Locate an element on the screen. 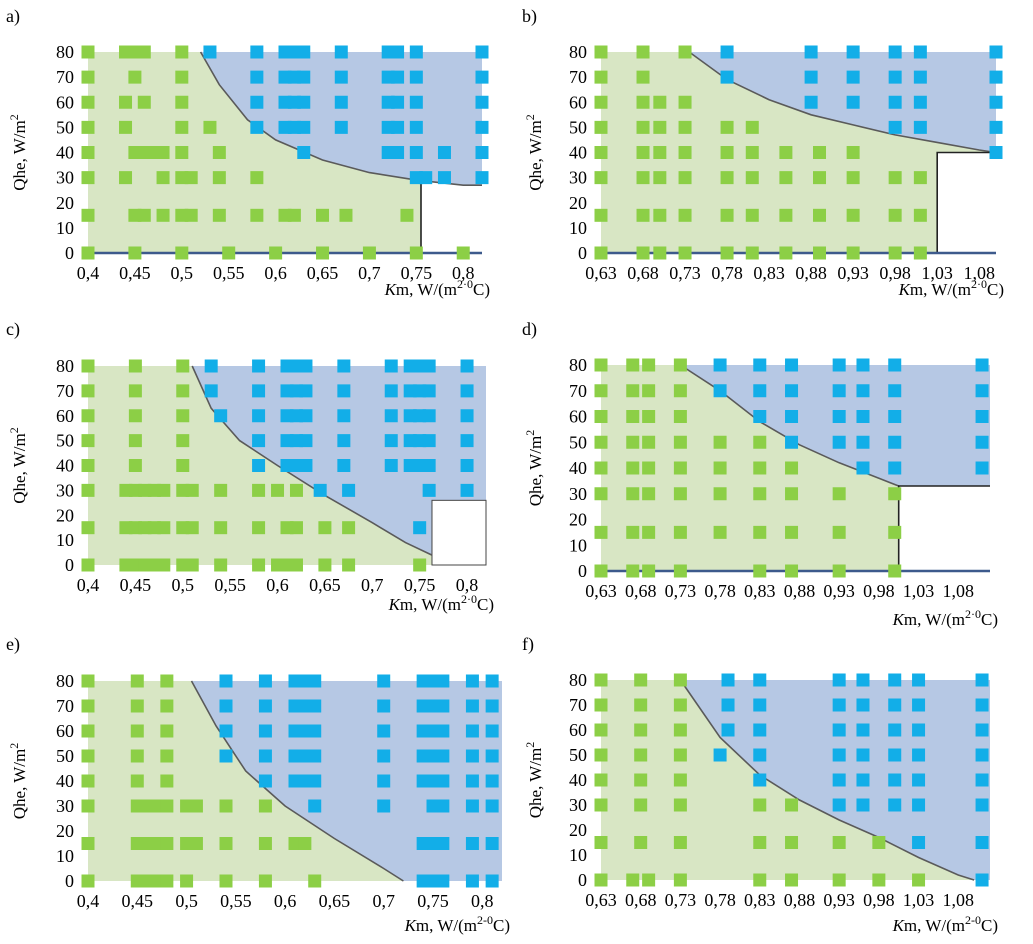 Image resolution: width=1033 pixels, height=944 pixels. y-tick-label: 10 is located at coordinates (578, 545).